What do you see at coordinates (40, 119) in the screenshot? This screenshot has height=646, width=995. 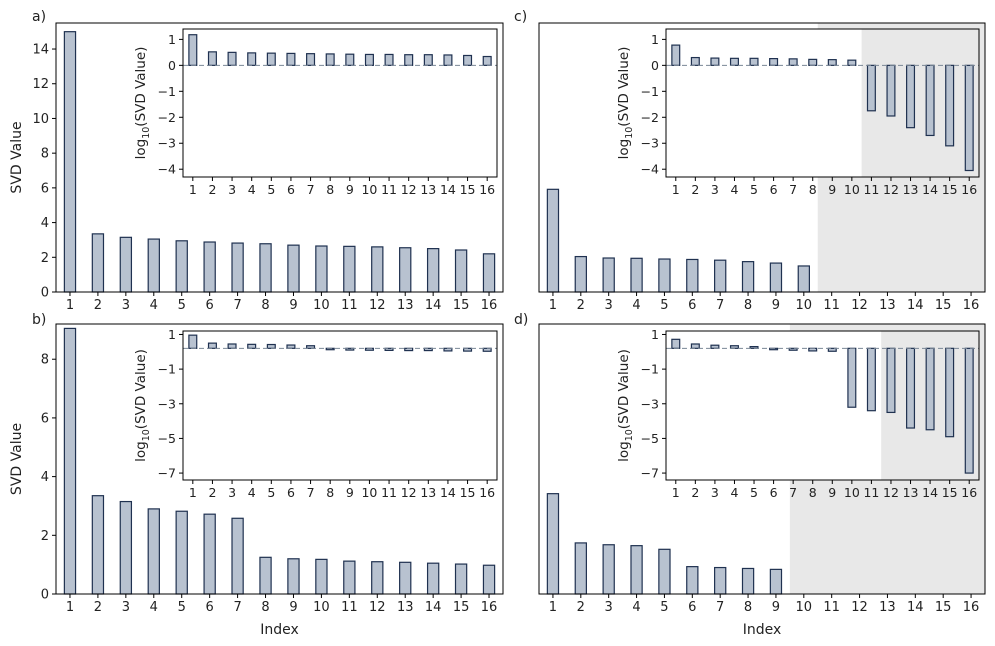 I see `main-ytick-label: 10` at bounding box center [40, 119].